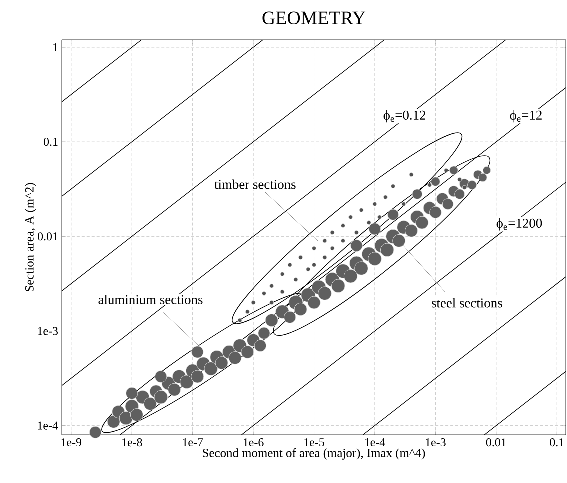 The height and width of the screenshot is (483, 567). I want to click on y-tick-label: 0.01, so click(48, 236).